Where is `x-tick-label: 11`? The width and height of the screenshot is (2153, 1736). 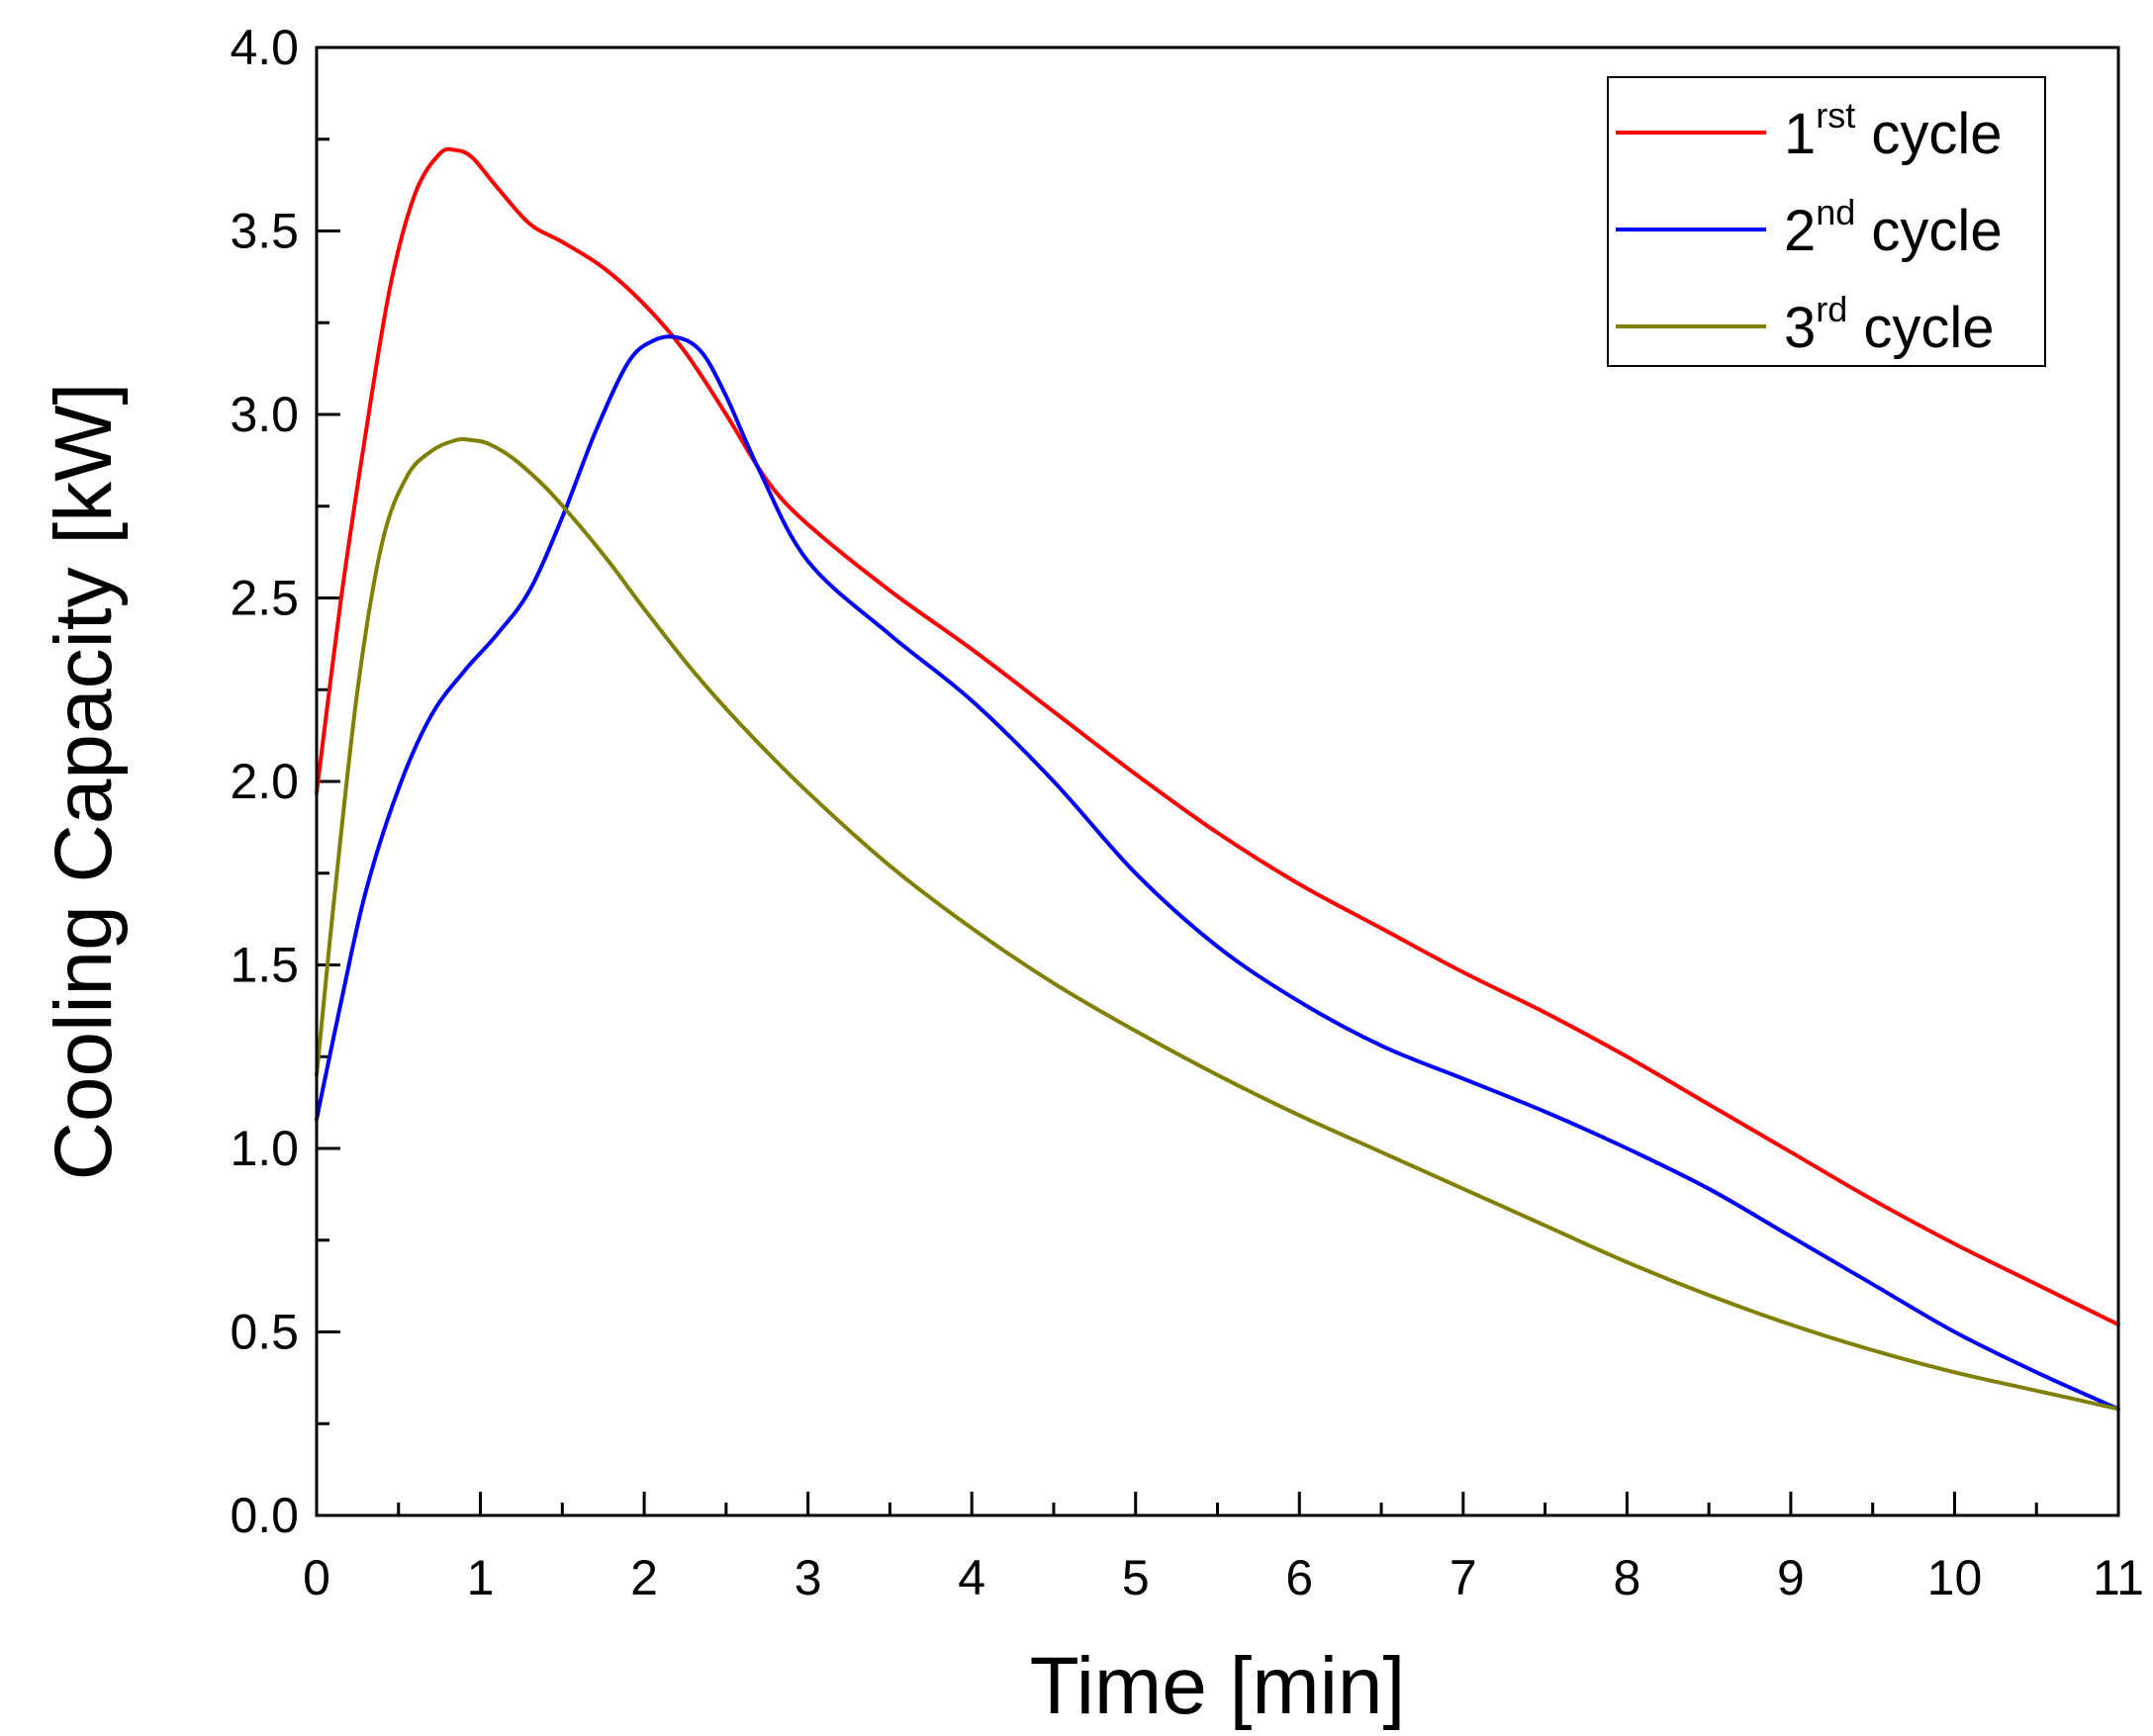 x-tick-label: 11 is located at coordinates (2118, 1577).